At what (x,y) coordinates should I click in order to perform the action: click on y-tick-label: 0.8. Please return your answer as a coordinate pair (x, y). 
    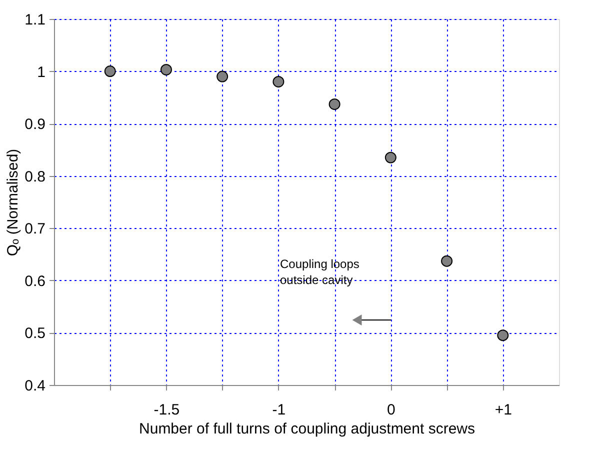
    Looking at the image, I should click on (35, 177).